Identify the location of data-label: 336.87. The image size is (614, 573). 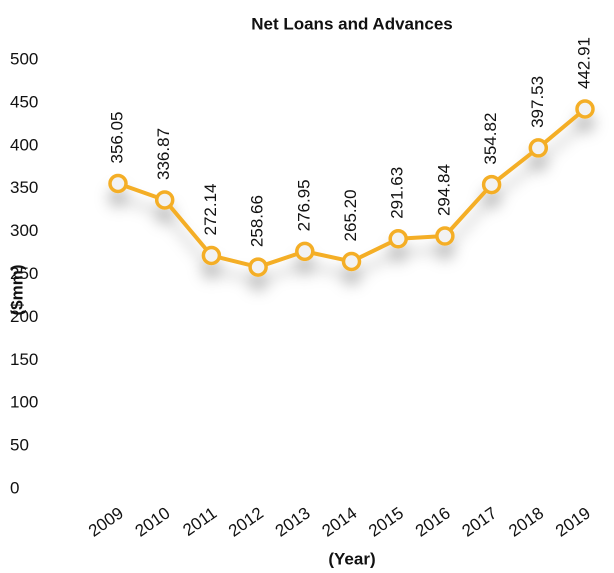
(163, 154).